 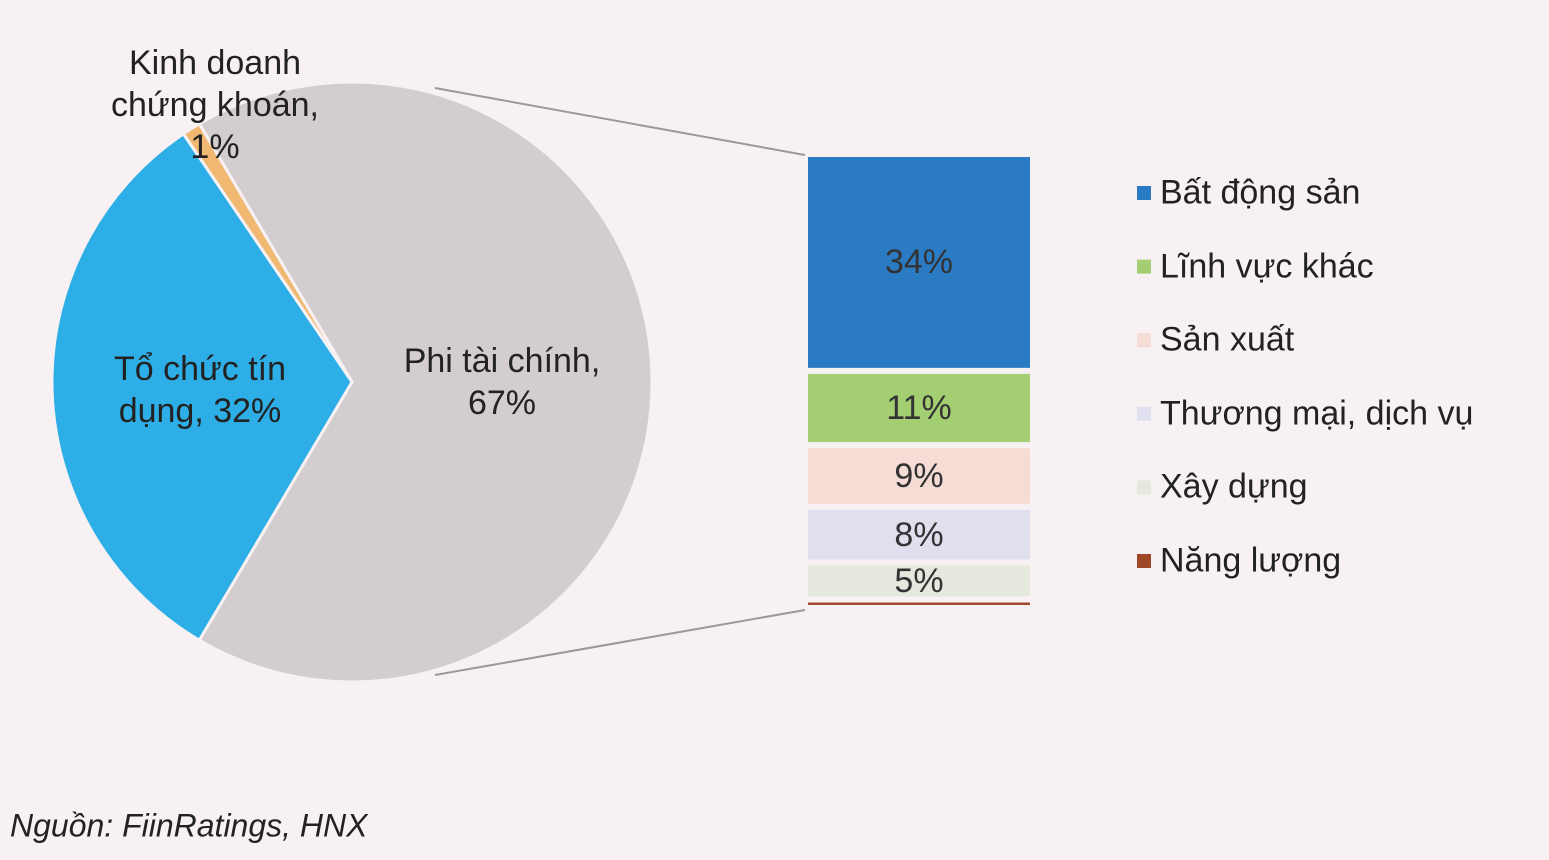 I want to click on data-label: Tổ chức tín dụng, 32%, so click(x=200, y=390).